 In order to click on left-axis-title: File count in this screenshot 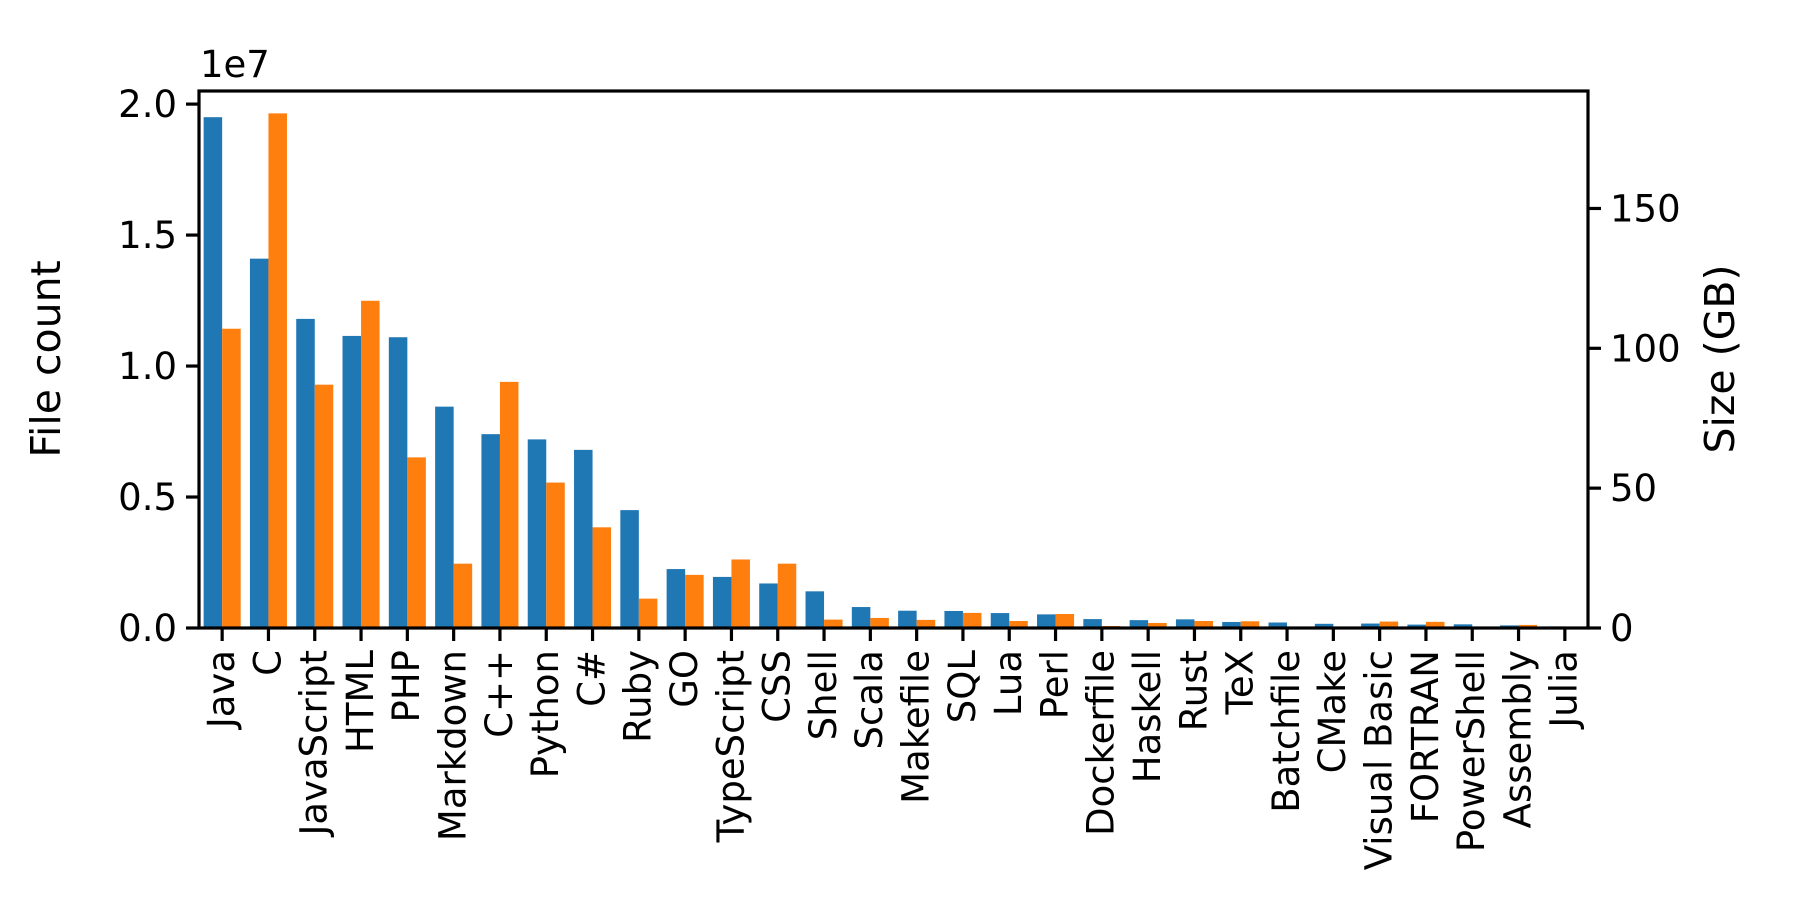, I will do `click(46, 358)`.